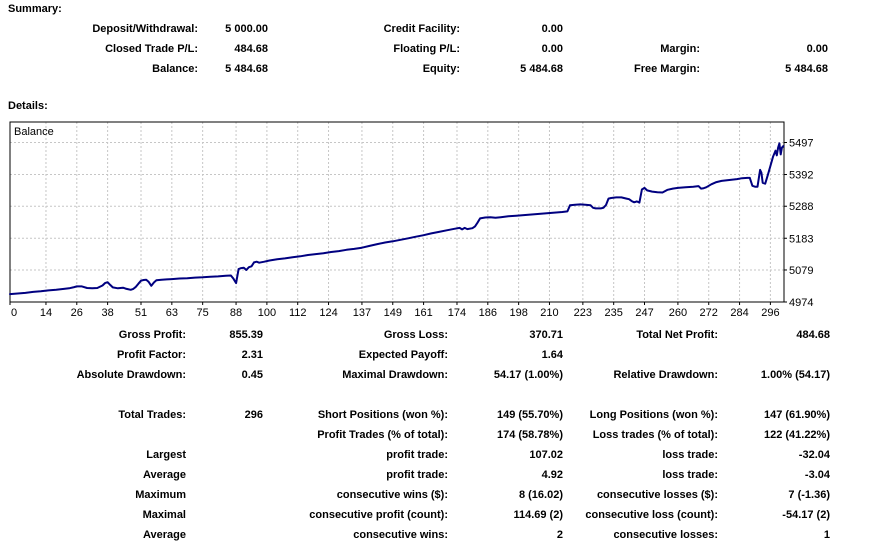 This screenshot has height=548, width=870. I want to click on stat-label: Closed Trade P/L:, so click(151, 49).